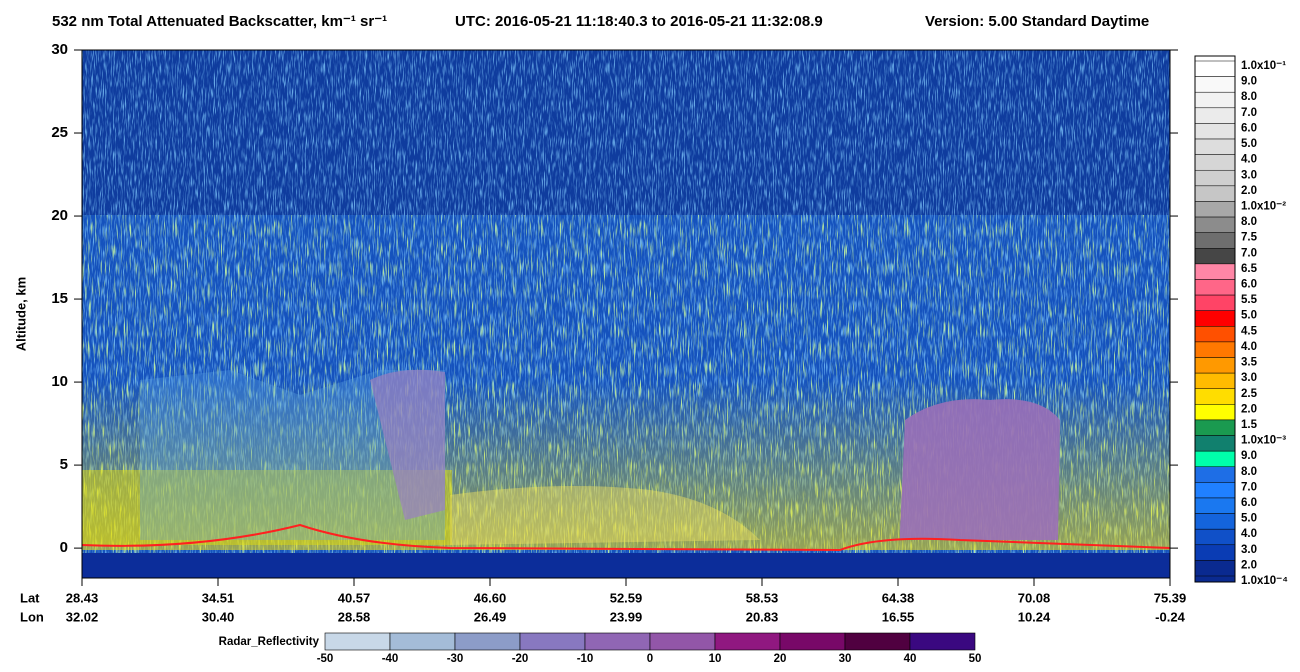 Image resolution: width=1300 pixels, height=672 pixels. What do you see at coordinates (292, 455) in the screenshot?
I see `cloud` at bounding box center [292, 455].